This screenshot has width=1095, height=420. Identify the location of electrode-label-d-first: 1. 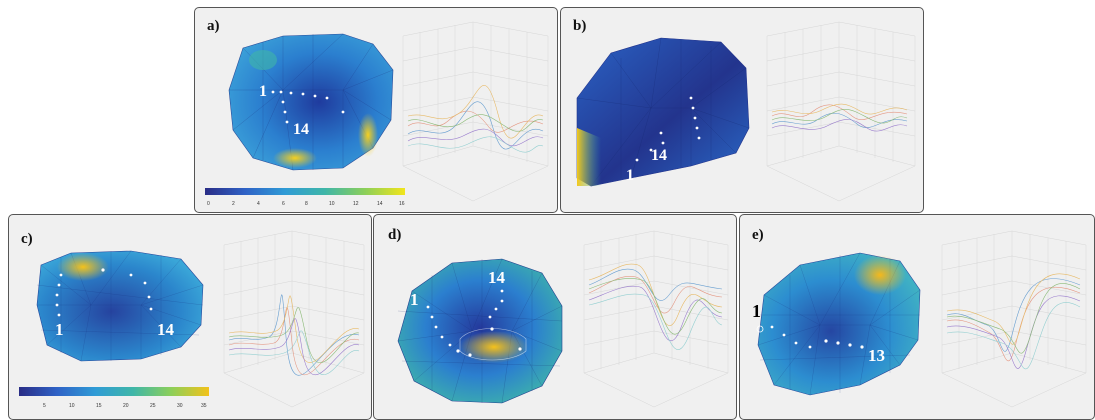
(414, 299).